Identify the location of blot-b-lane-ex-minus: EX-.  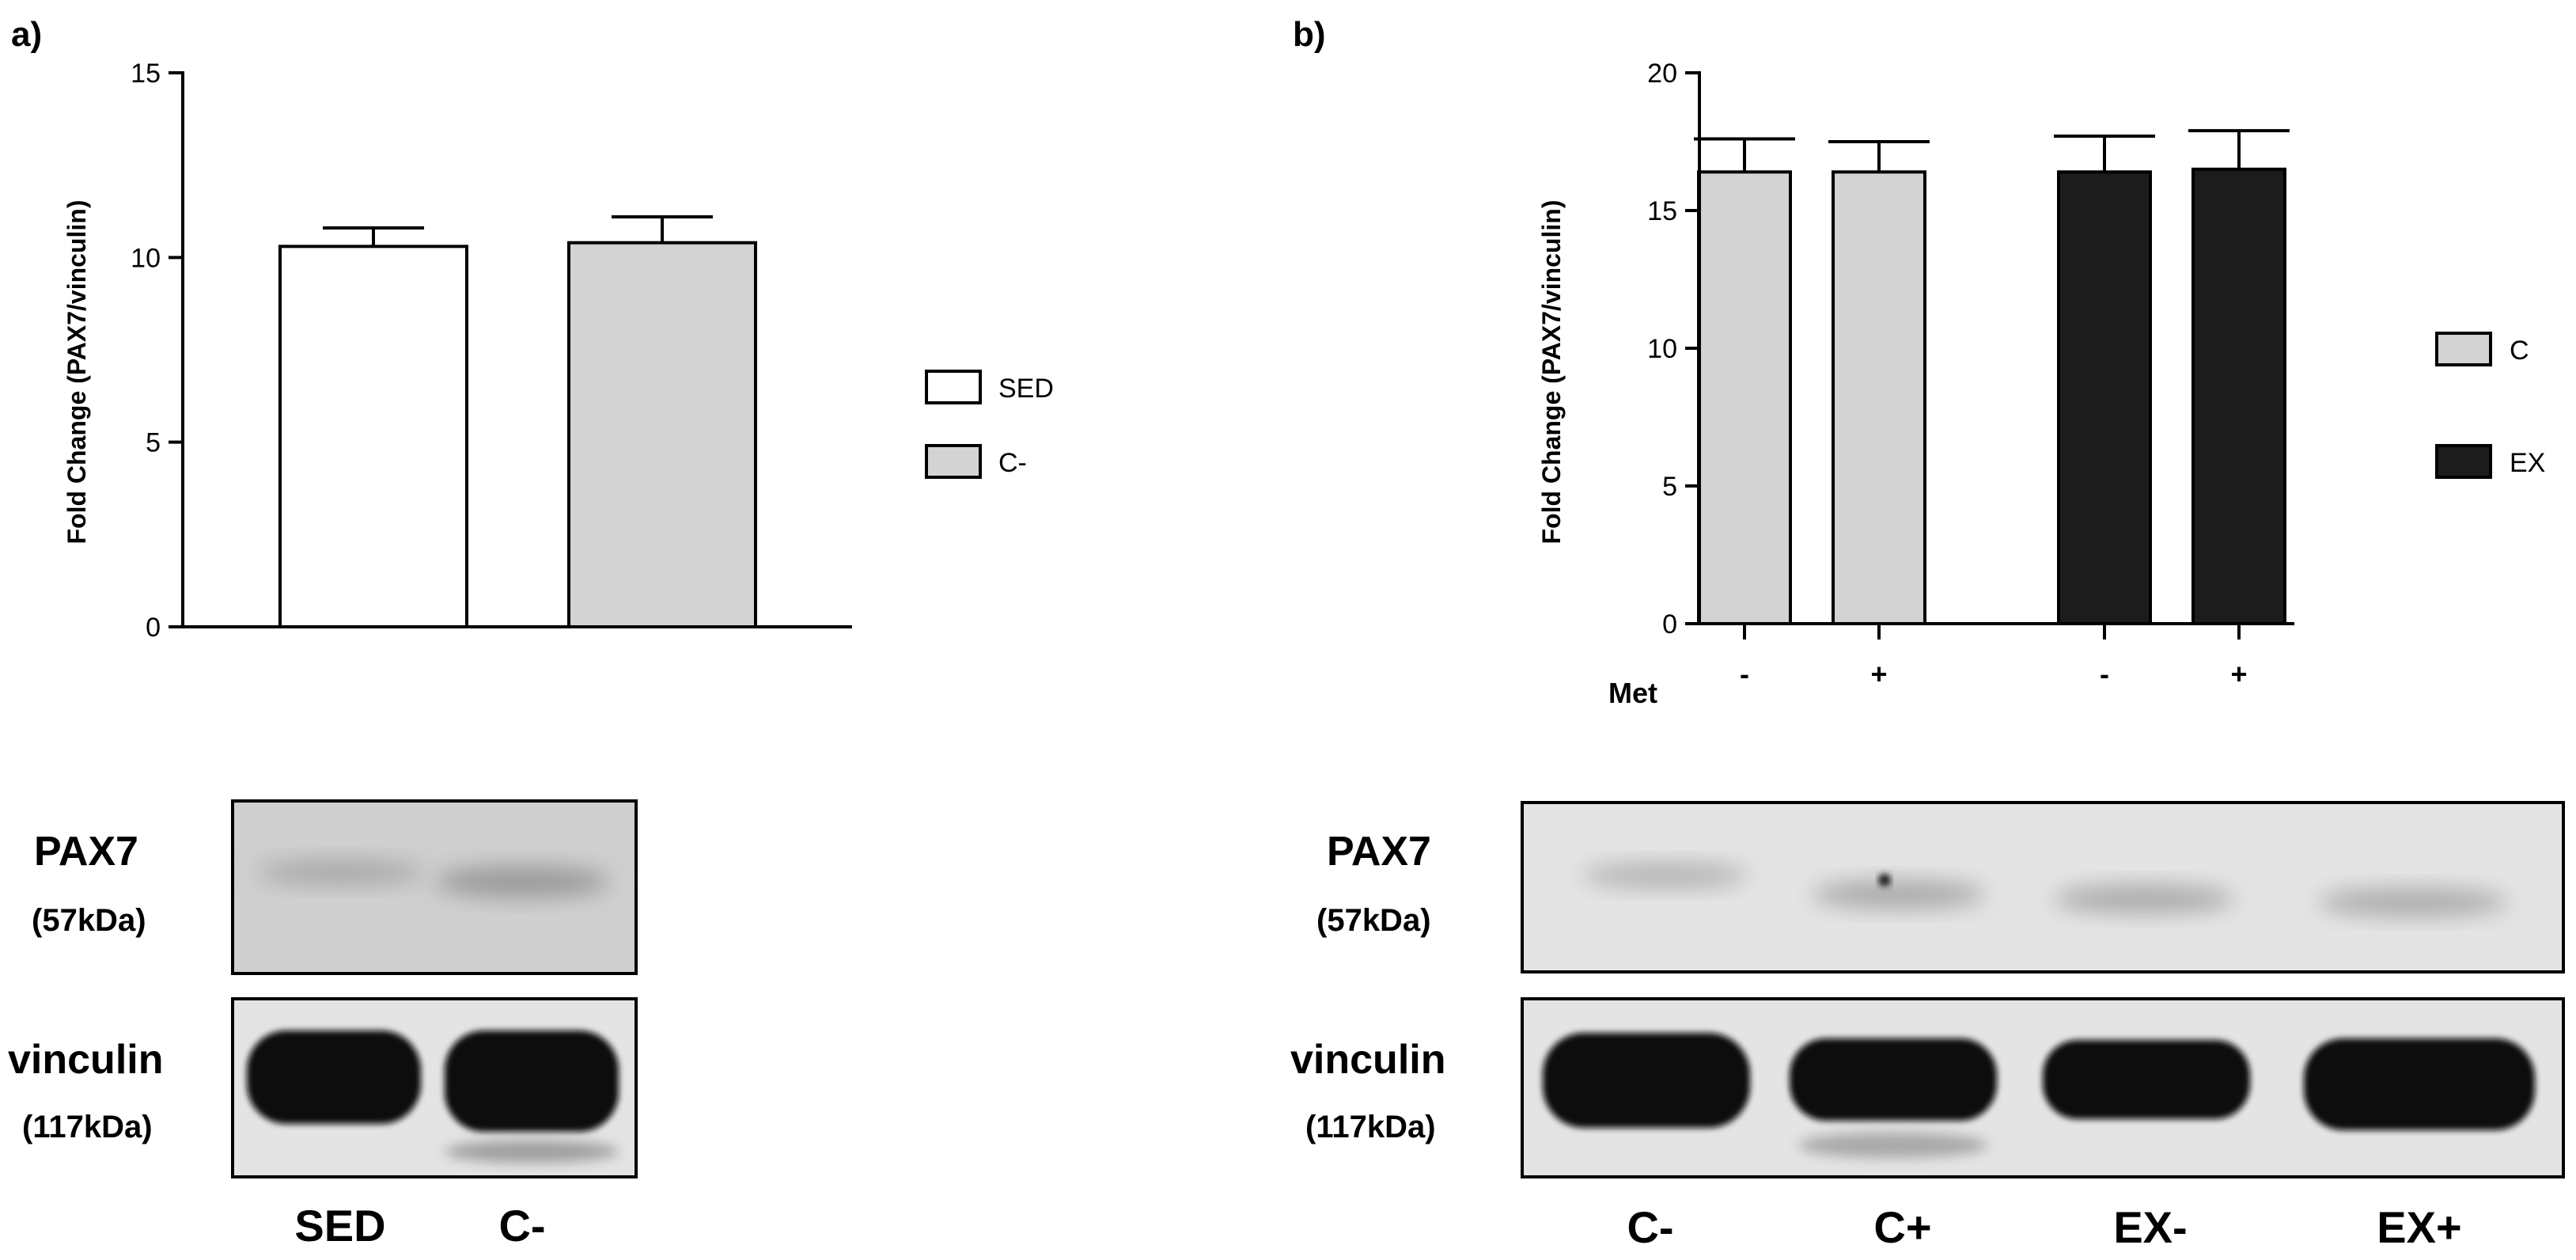
(2150, 1227).